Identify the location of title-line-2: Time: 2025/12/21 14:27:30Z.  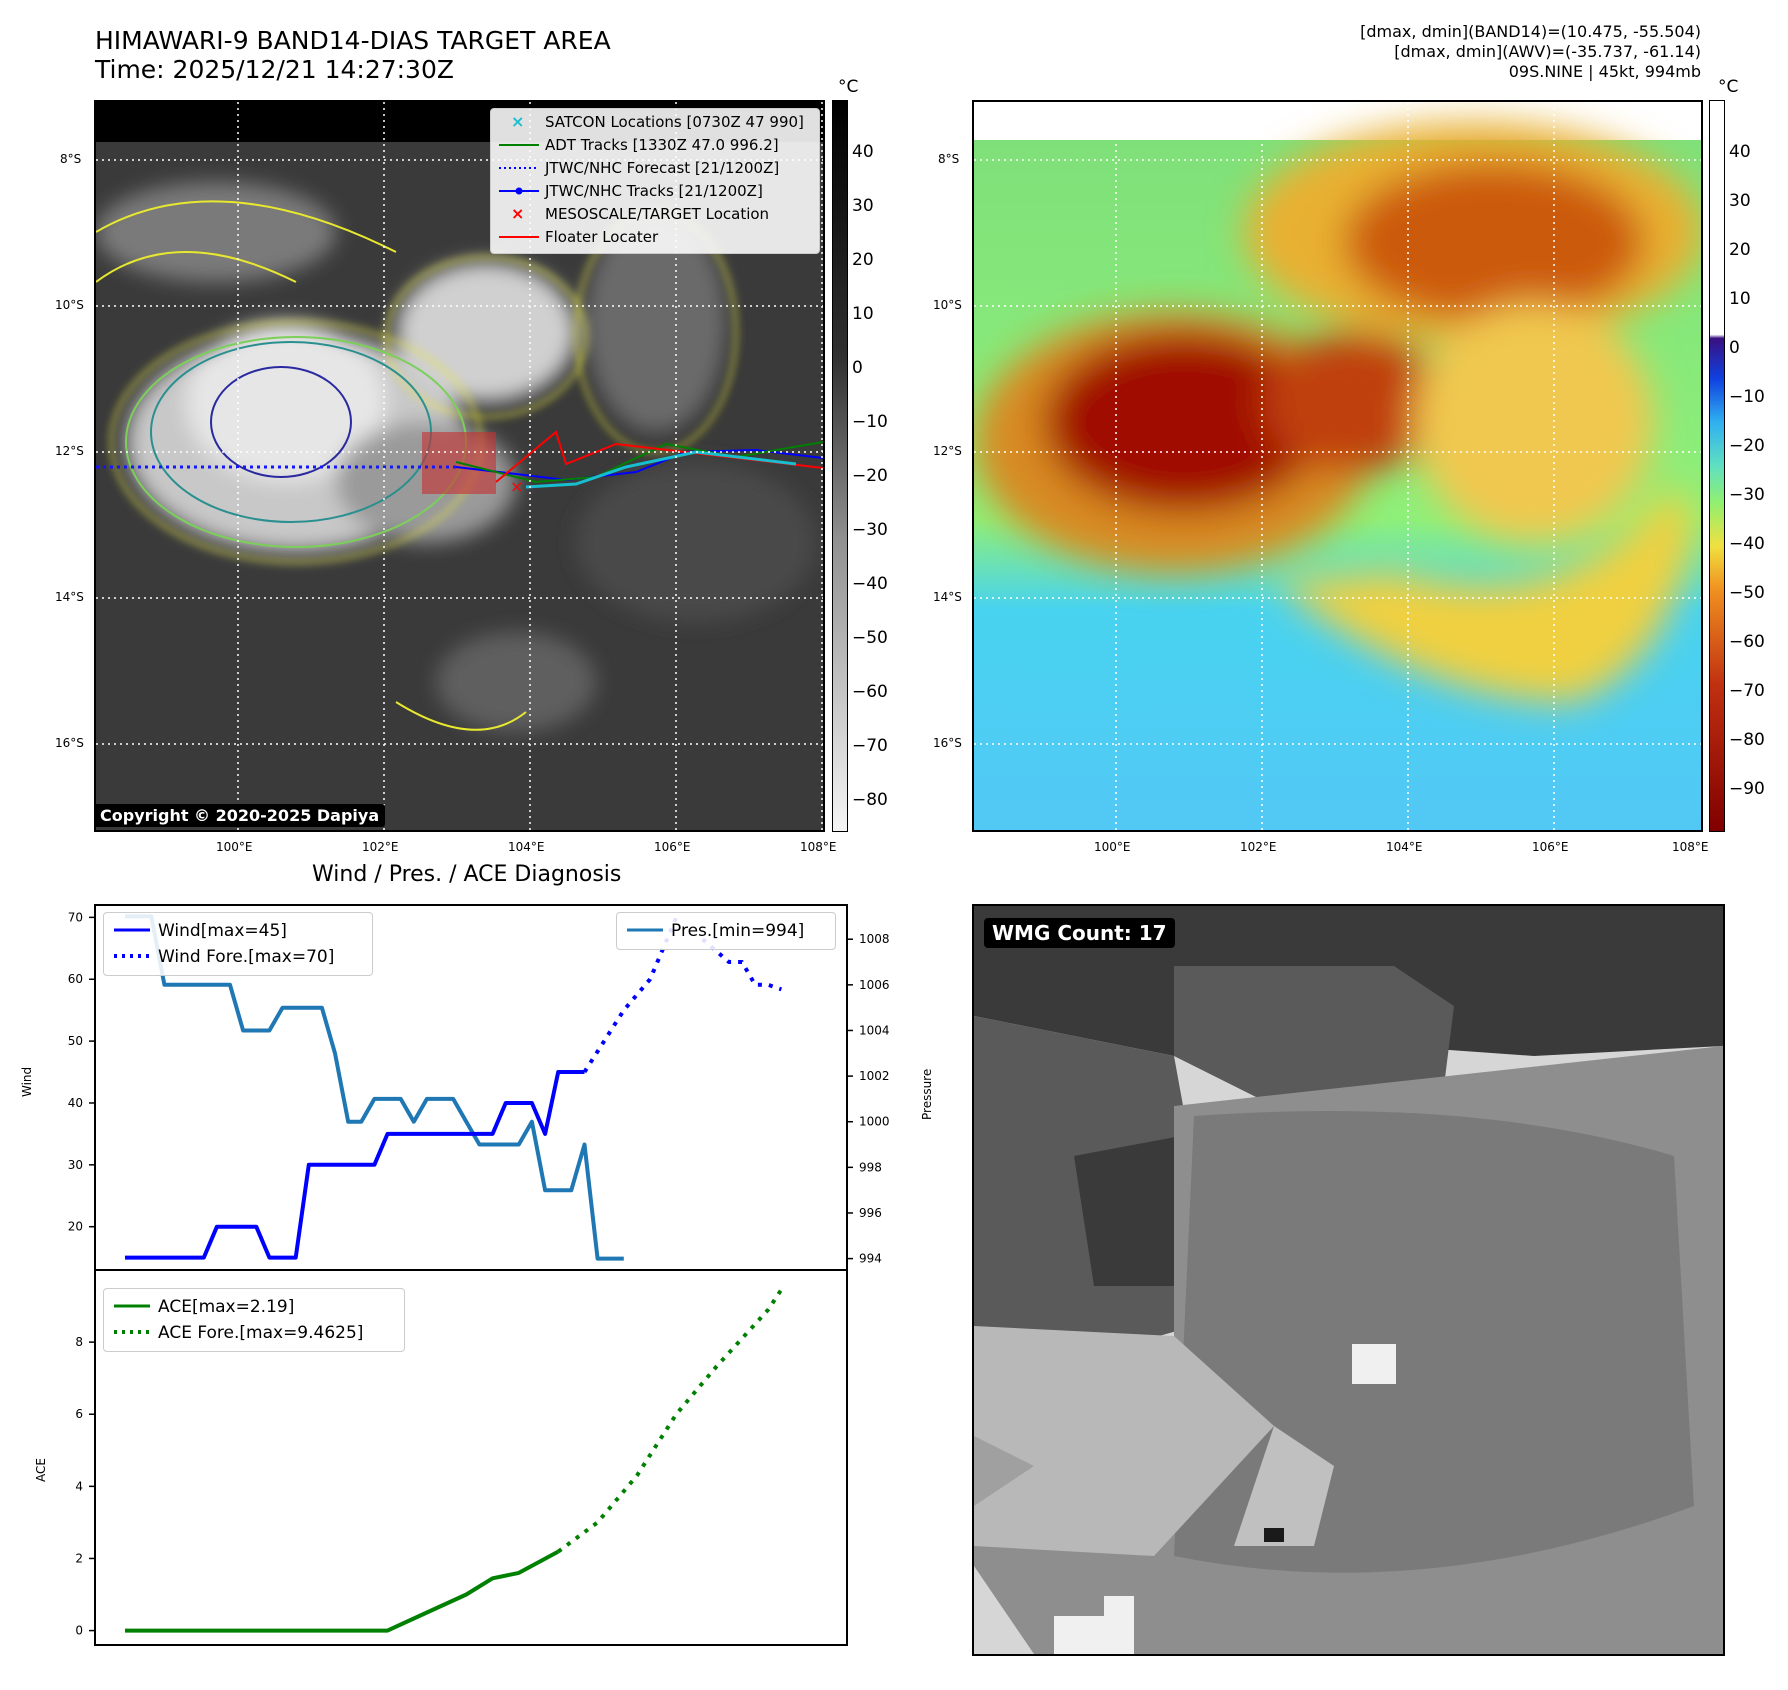
(274, 69).